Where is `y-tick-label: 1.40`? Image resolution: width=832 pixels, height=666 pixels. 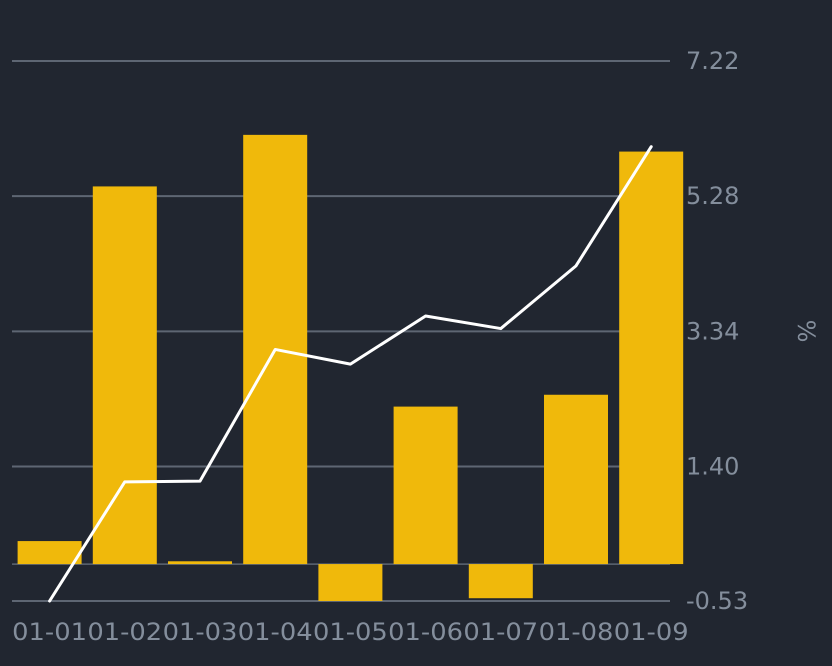
y-tick-label: 1.40 is located at coordinates (712, 467).